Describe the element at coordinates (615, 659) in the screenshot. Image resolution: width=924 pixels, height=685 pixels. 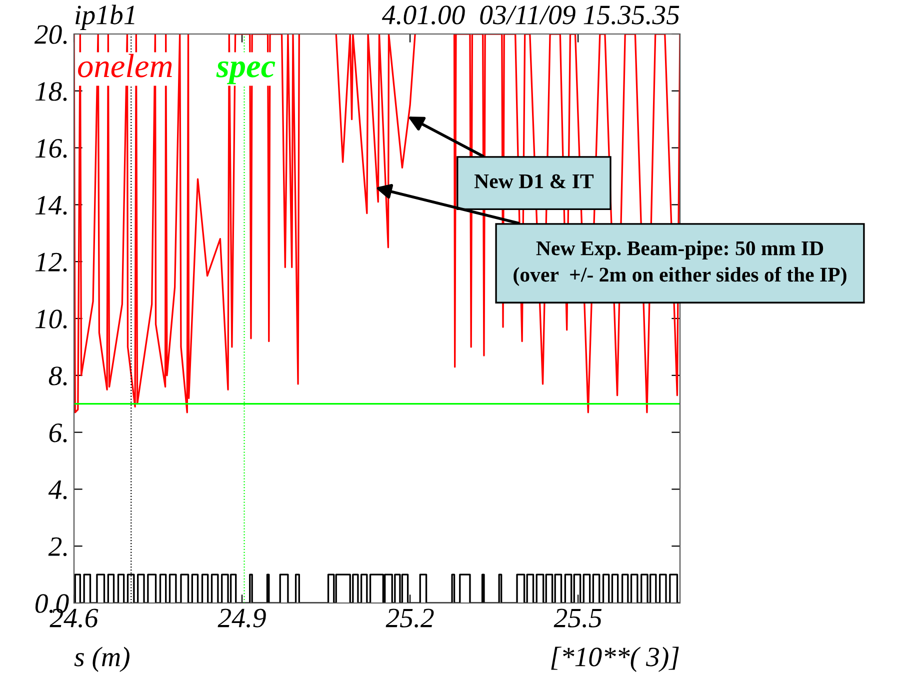
I see `text: [*10**( 3)]` at that location.